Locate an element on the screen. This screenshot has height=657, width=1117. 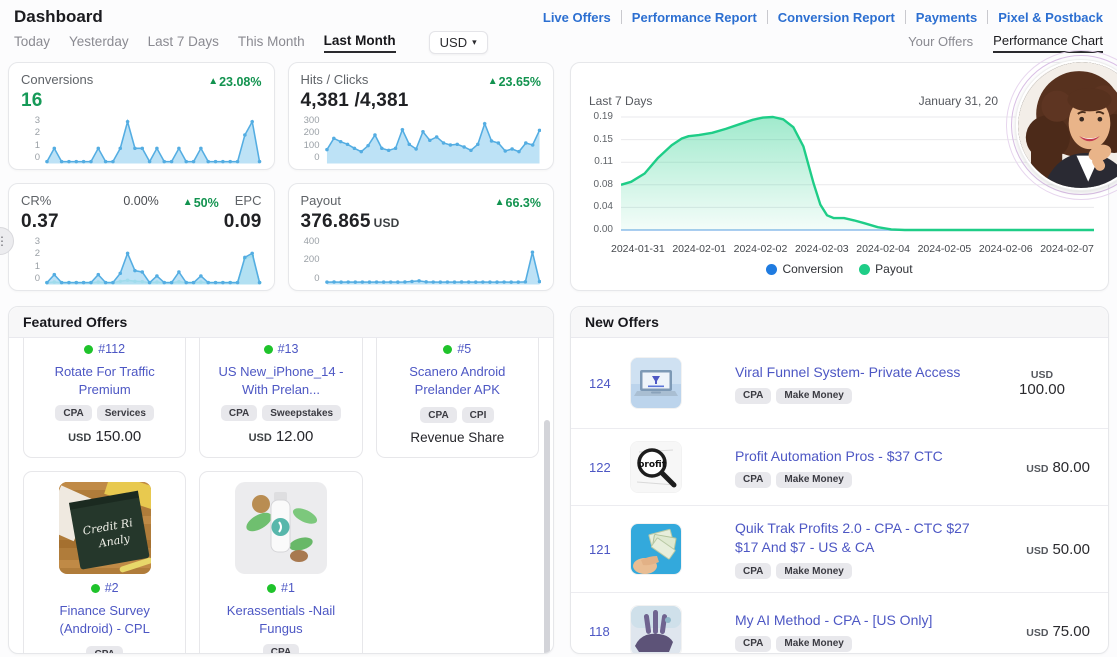
delta-badge: ▲ 23.08% is located at coordinates (234, 82).